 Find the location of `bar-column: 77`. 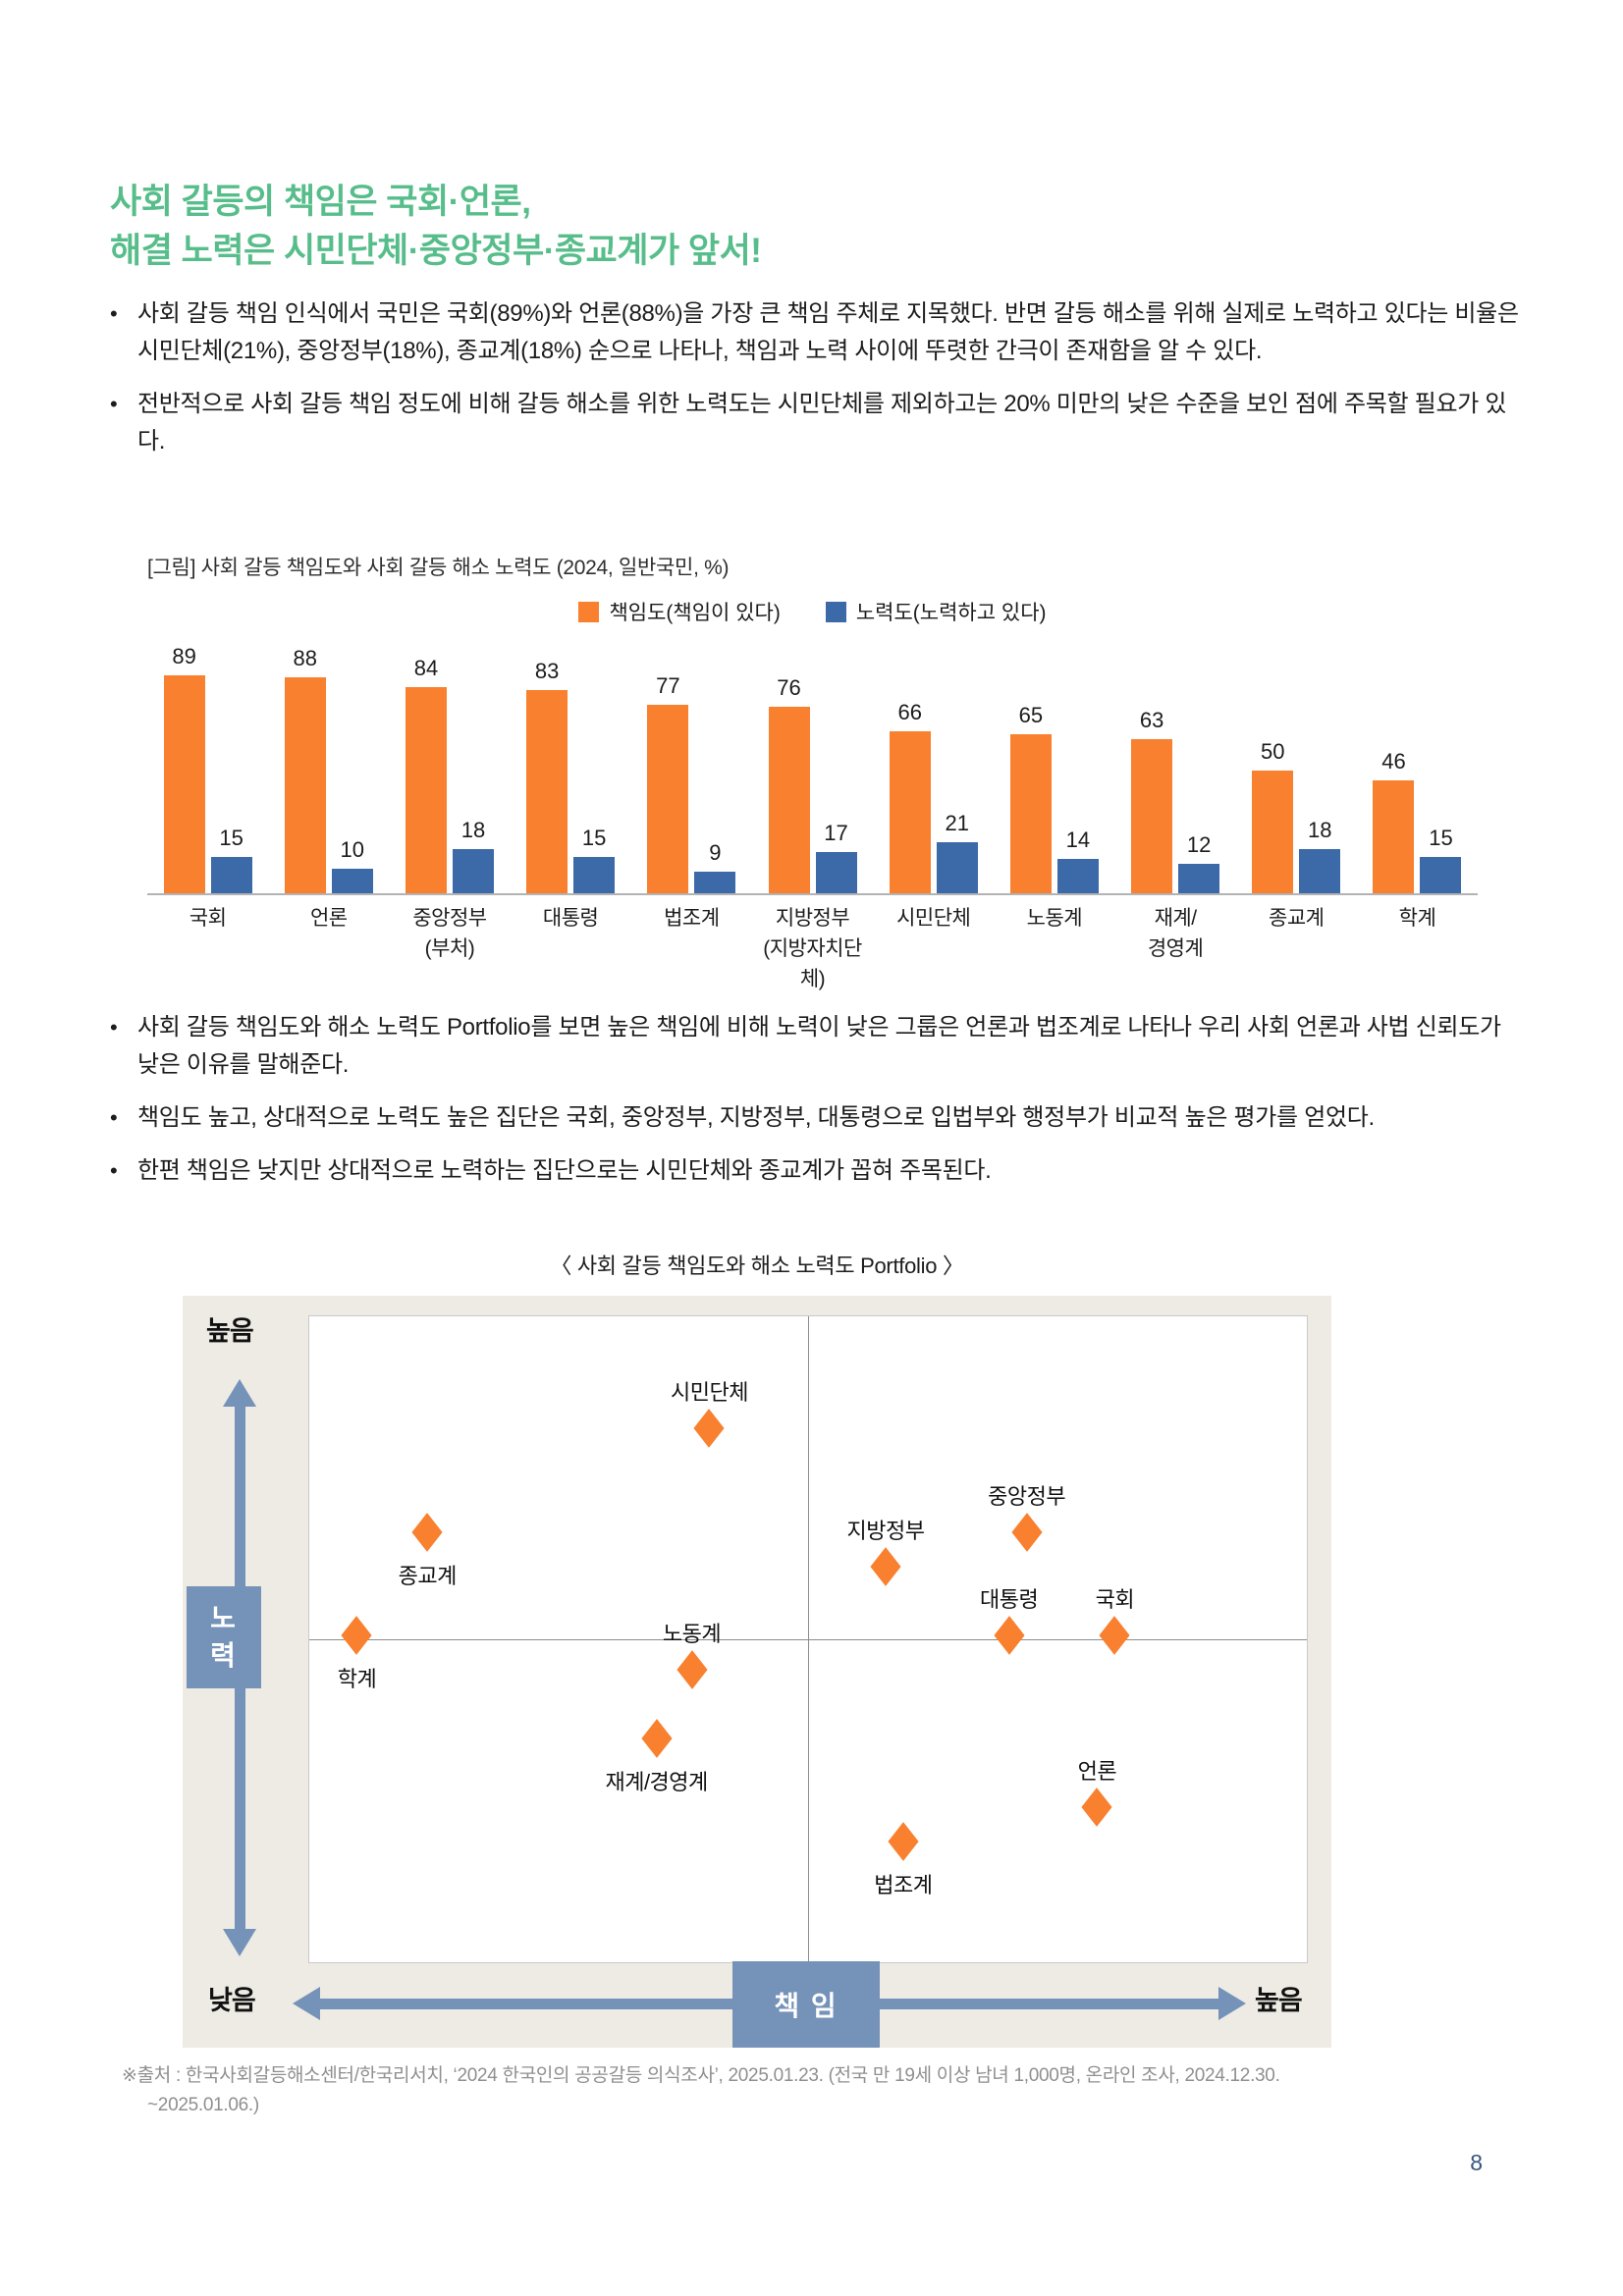

bar-column: 77 is located at coordinates (668, 782).